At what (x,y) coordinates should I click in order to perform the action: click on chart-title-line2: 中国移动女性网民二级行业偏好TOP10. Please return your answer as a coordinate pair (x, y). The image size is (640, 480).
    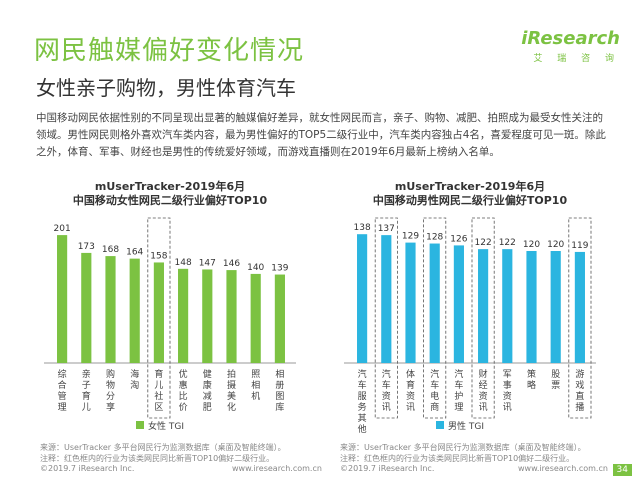
    Looking at the image, I should click on (170, 200).